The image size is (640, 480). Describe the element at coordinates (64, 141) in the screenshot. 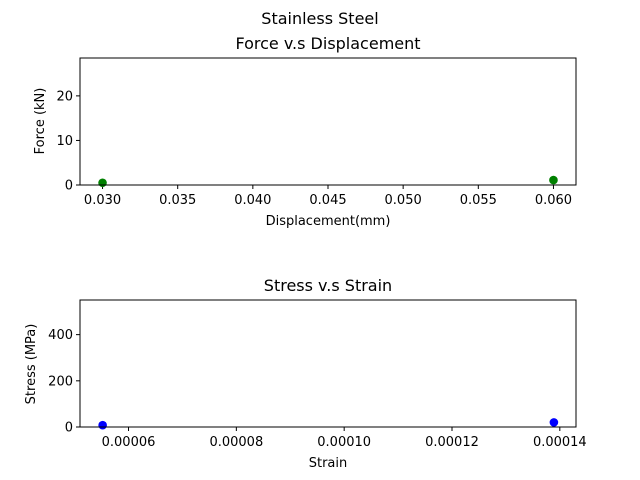

I see `y-tick-label: 10` at that location.